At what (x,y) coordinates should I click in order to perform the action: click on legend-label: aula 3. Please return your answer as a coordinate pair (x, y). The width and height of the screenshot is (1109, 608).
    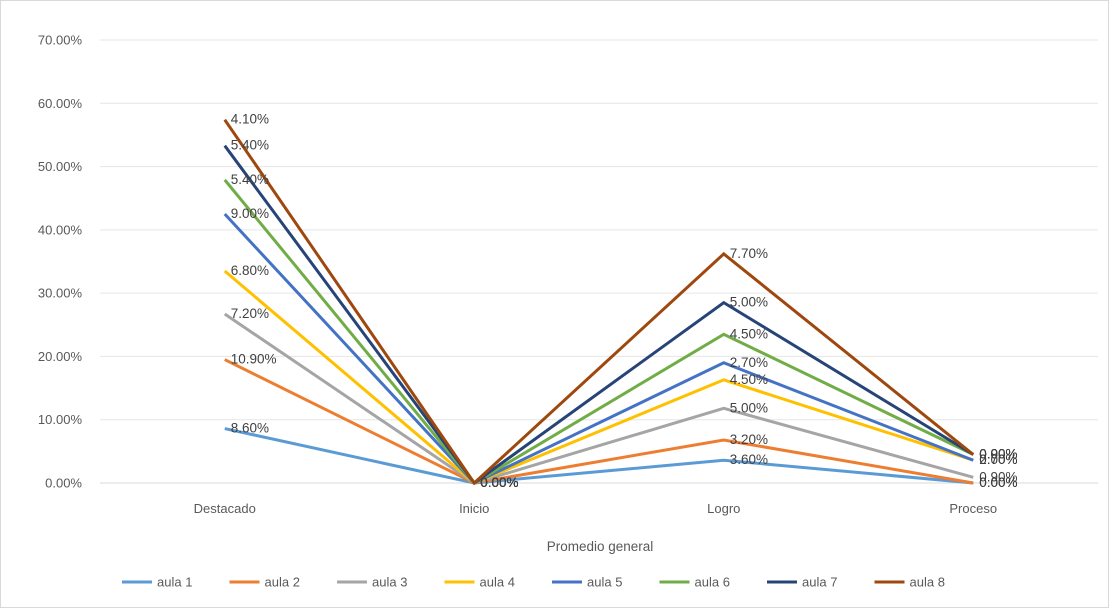
    Looking at the image, I should click on (389, 582).